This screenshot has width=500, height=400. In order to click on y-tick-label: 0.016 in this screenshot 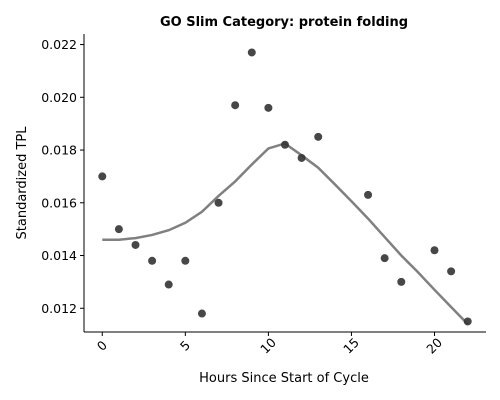, I will do `click(59, 202)`.